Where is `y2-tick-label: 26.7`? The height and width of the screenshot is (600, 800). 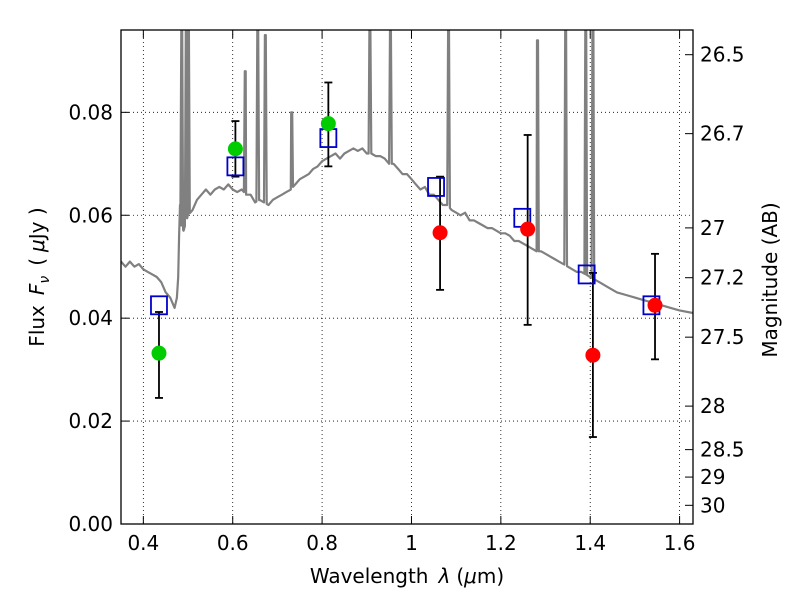
y2-tick-label: 26.7 is located at coordinates (722, 134).